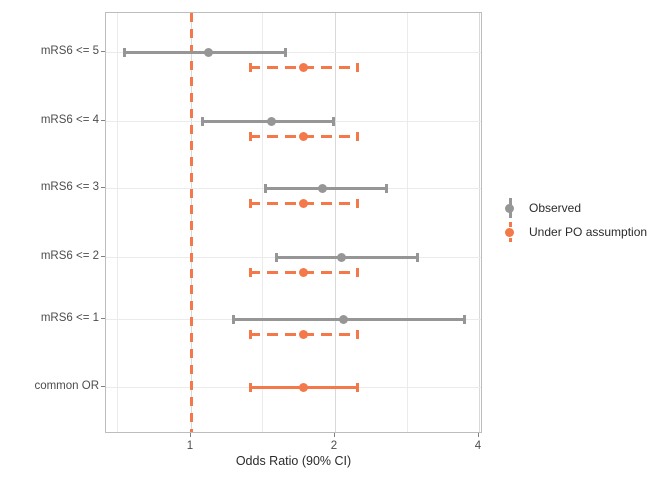 The image size is (672, 480). I want to click on y-tick-label-1: mRS6 <= 4, so click(69, 120).